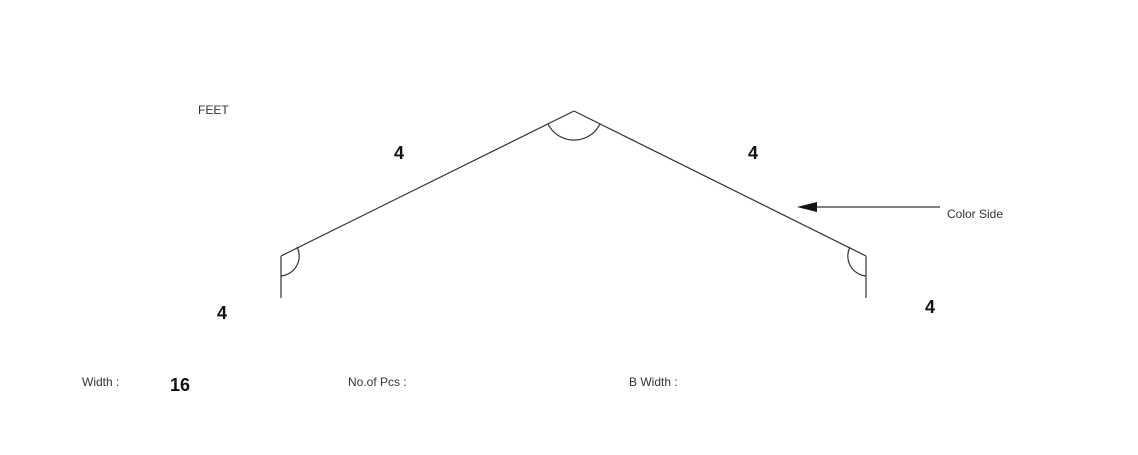  I want to click on right-slope-dimension: 4, so click(753, 153).